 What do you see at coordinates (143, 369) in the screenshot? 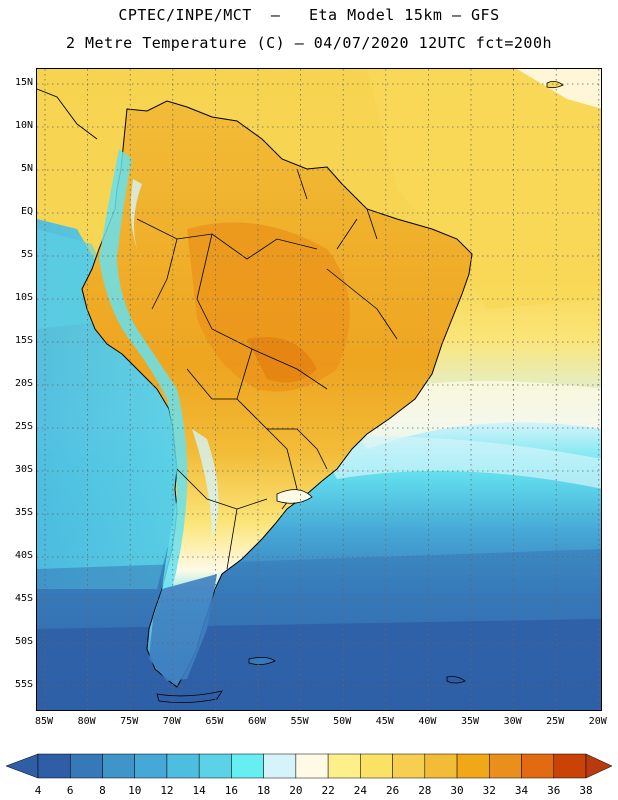
I see `andes-cold-ridge` at bounding box center [143, 369].